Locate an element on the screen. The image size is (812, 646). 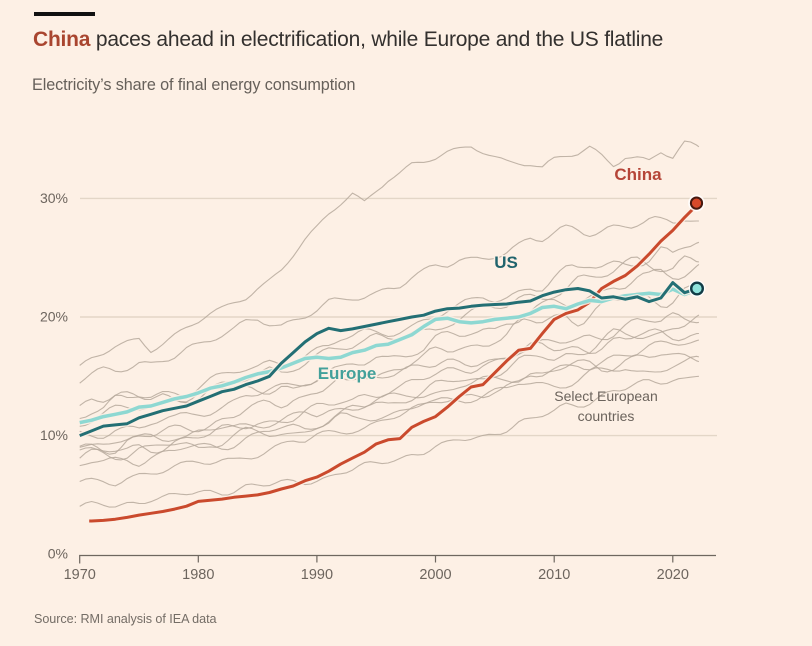
svg-text: 1990 is located at coordinates (317, 575).